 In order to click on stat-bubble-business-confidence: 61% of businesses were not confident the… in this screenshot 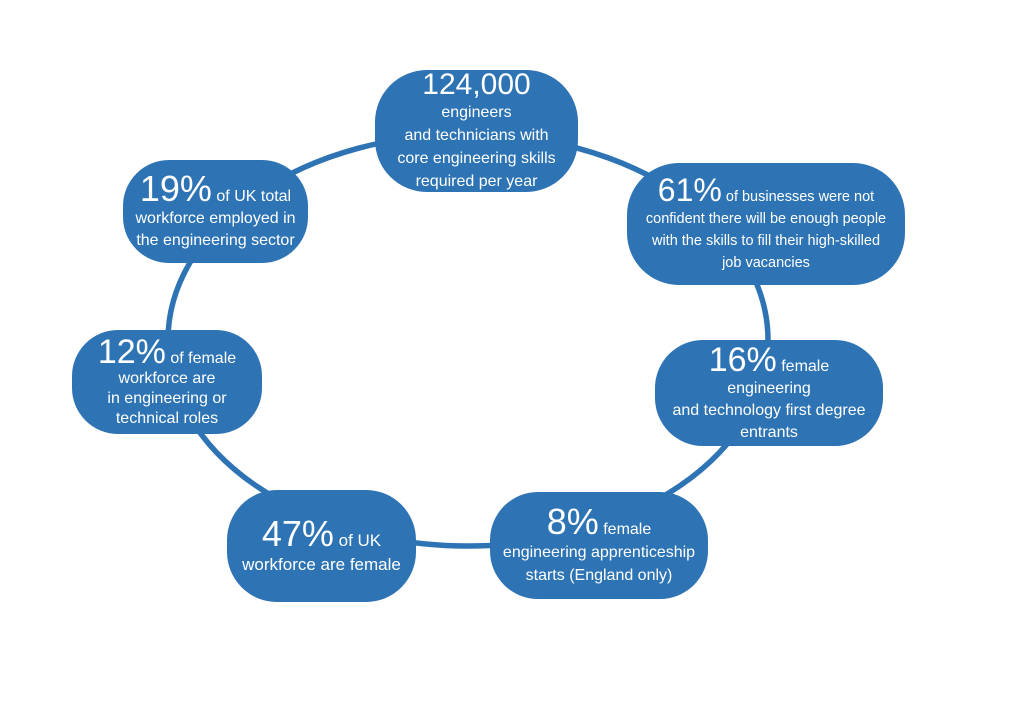, I will do `click(766, 224)`.